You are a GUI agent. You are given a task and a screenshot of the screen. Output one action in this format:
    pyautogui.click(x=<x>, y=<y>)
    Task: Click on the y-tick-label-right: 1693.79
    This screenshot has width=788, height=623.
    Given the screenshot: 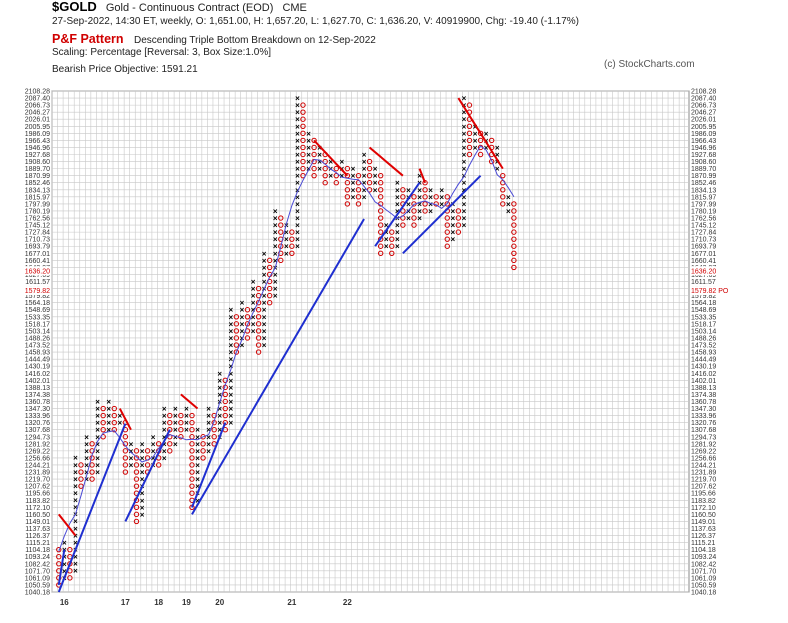 What is the action you would take?
    pyautogui.click(x=703, y=247)
    